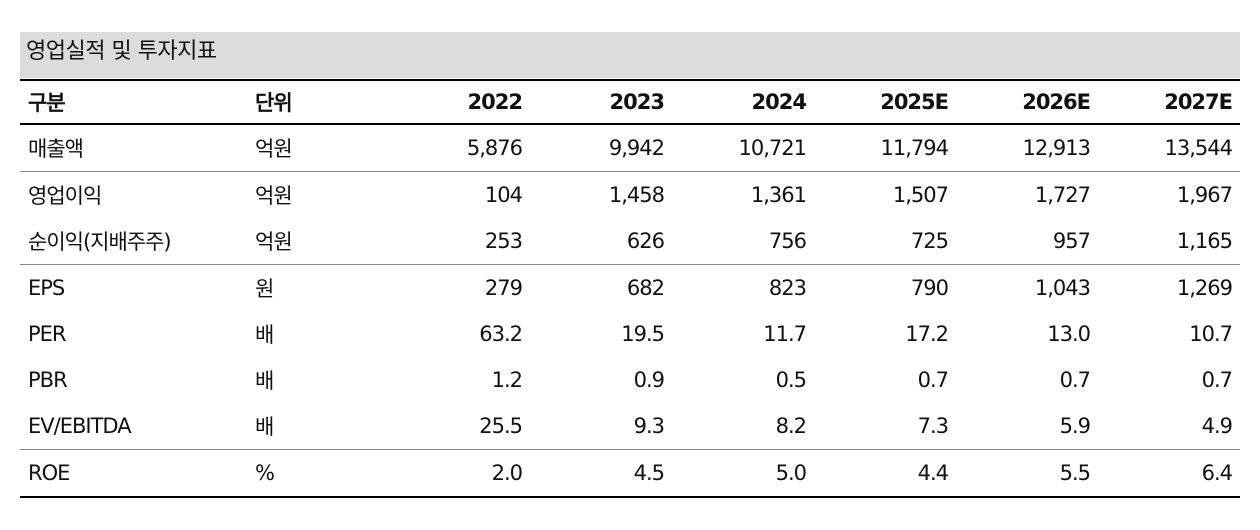 Image resolution: width=1260 pixels, height=530 pixels. Describe the element at coordinates (643, 334) in the screenshot. I see `cell-value: 19.5` at that location.